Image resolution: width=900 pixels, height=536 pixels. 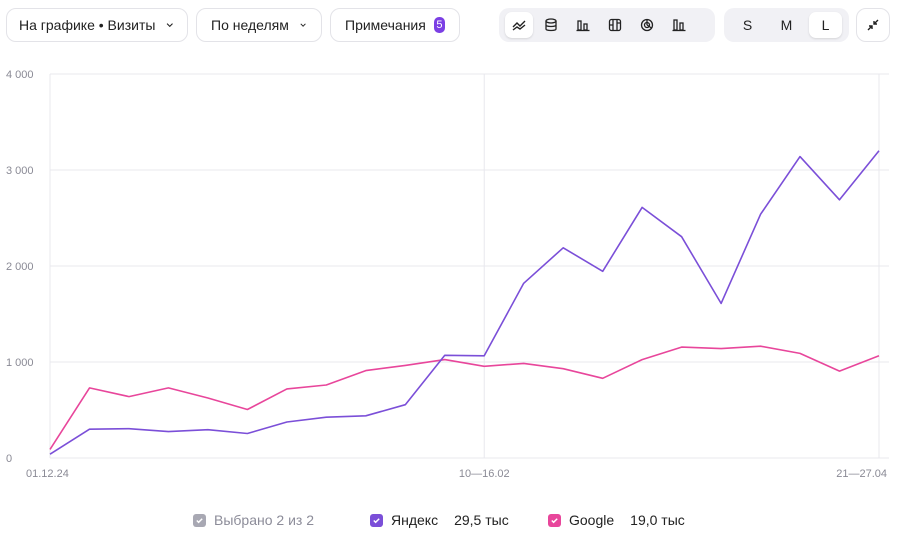 I want to click on grouping-dropdown-label: По неделям, so click(x=250, y=25).